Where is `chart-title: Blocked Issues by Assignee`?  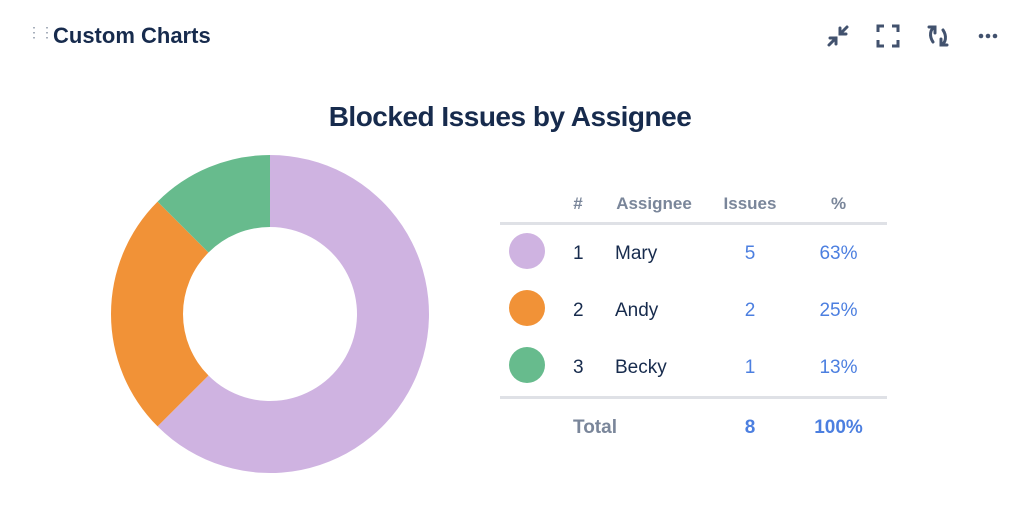
chart-title: Blocked Issues by Assignee is located at coordinates (510, 116).